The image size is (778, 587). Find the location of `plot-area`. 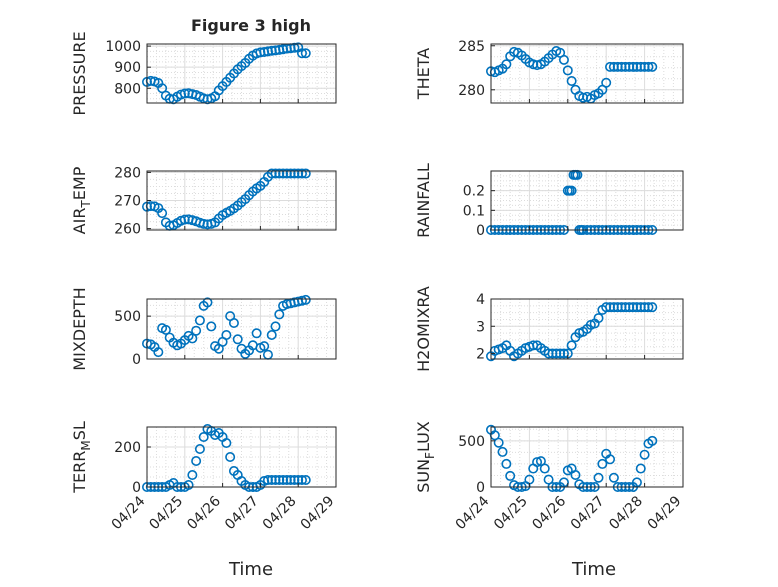

plot-area is located at coordinates (241, 73).